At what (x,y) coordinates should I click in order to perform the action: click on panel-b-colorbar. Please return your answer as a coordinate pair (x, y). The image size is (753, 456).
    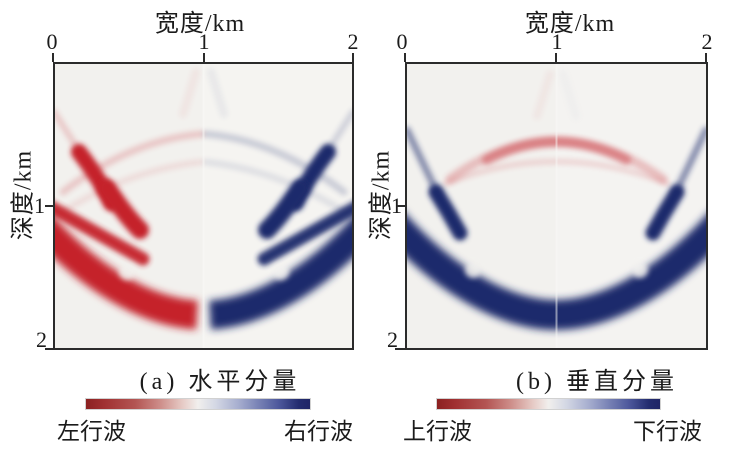
    Looking at the image, I should click on (548, 404).